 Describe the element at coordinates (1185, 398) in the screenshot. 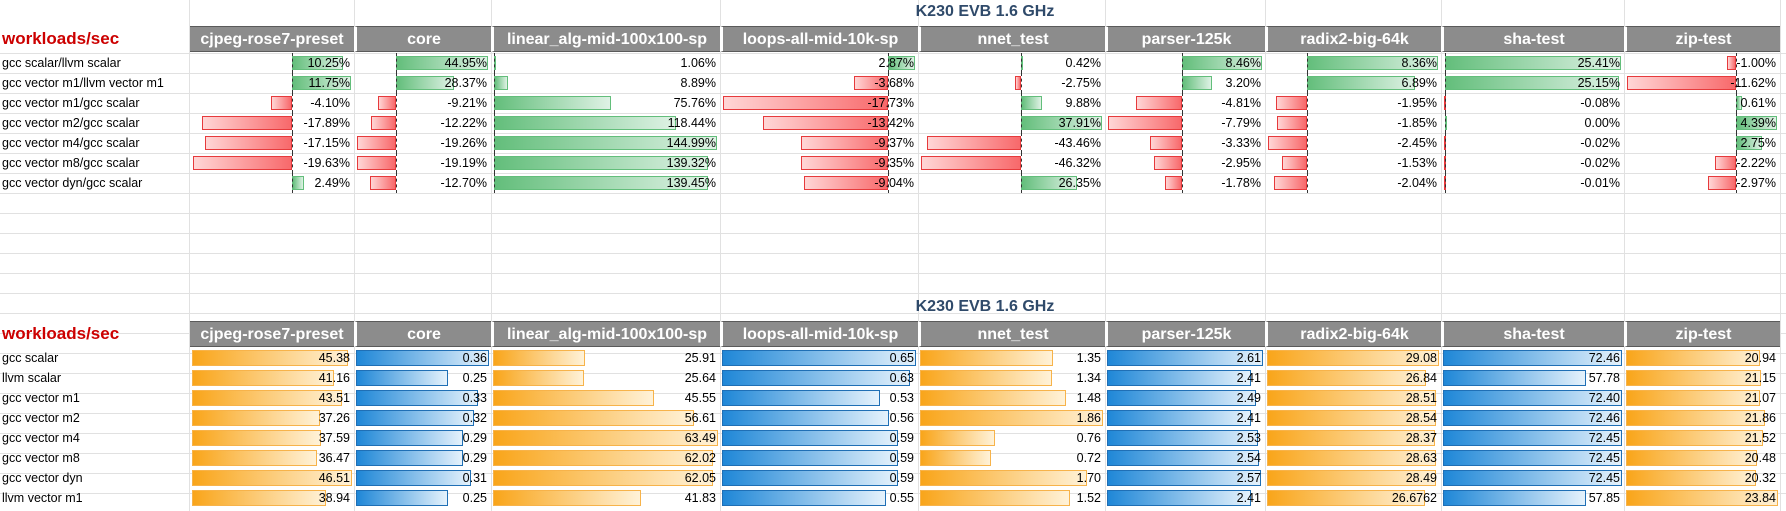

I see `absolute-cell: 2.49` at that location.